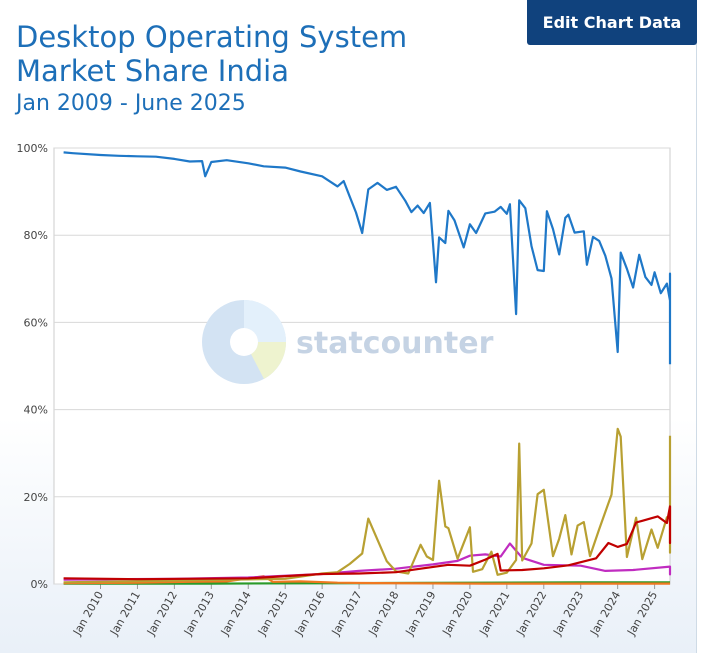  Describe the element at coordinates (36, 235) in the screenshot. I see `y-tick-label: 80%` at that location.